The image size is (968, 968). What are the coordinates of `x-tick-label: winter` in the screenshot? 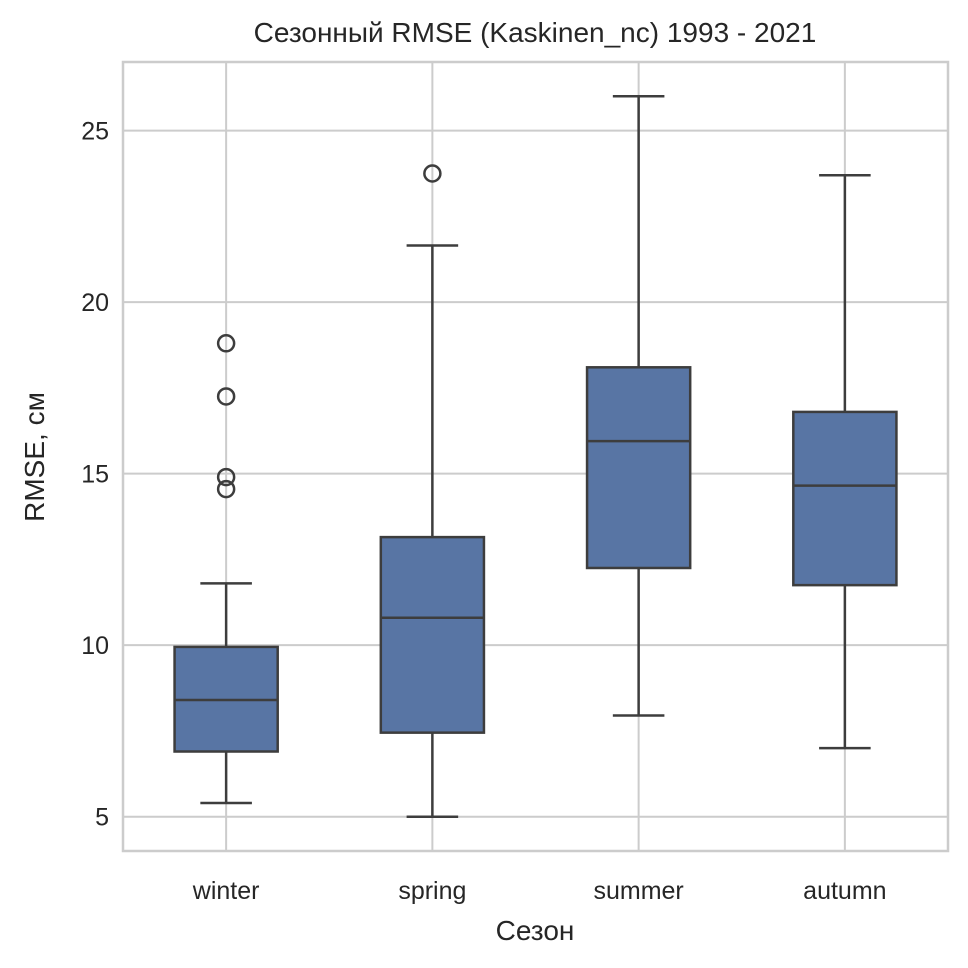 It's located at (226, 891).